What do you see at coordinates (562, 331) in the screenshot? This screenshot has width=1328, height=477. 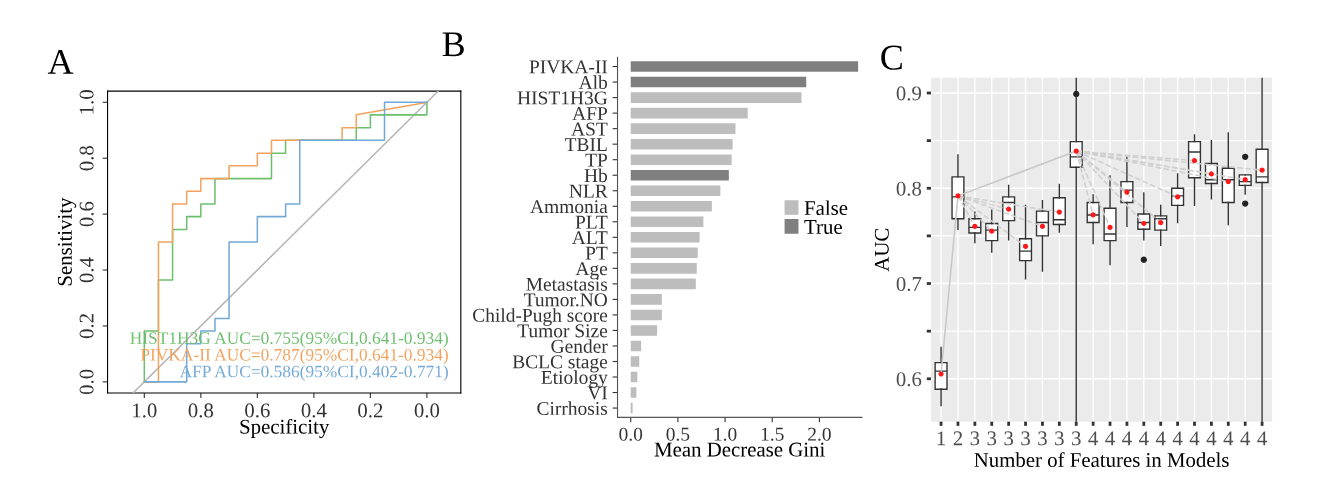 I see `y-tick-label: Tumor Size` at bounding box center [562, 331].